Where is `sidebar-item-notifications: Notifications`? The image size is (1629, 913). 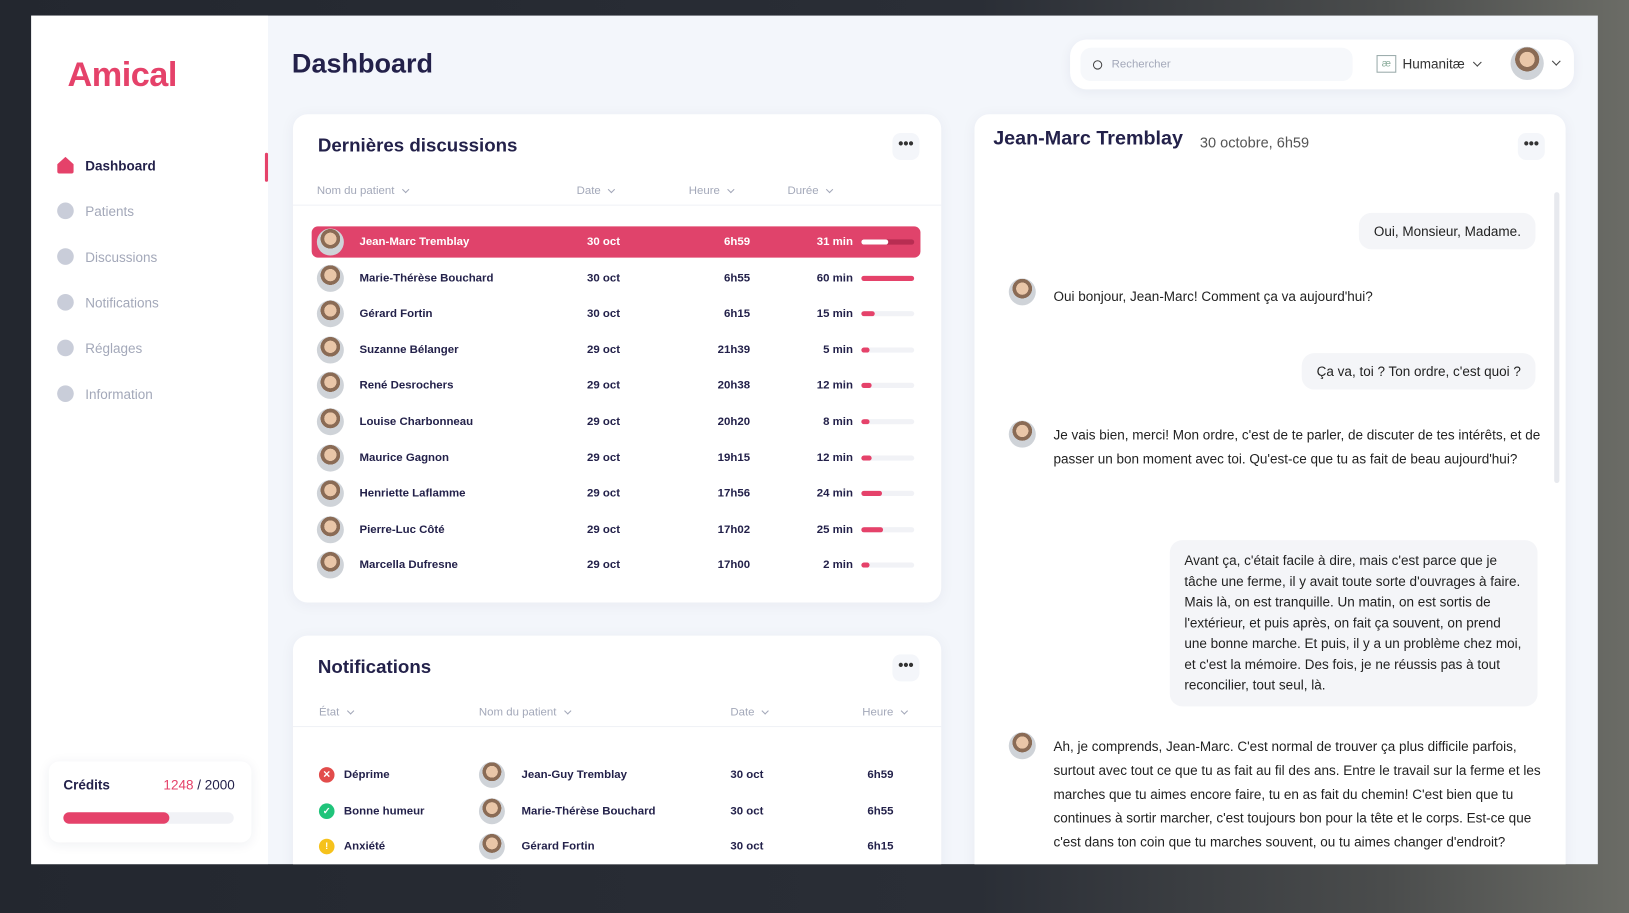
sidebar-item-notifications: Notifications is located at coordinates (108, 302).